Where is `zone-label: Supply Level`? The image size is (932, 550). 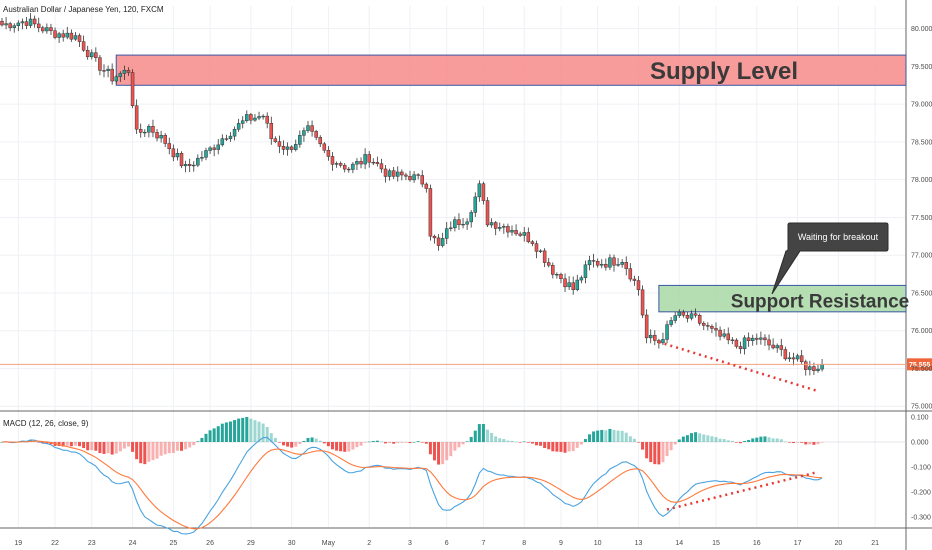
zone-label: Supply Level is located at coordinates (724, 71).